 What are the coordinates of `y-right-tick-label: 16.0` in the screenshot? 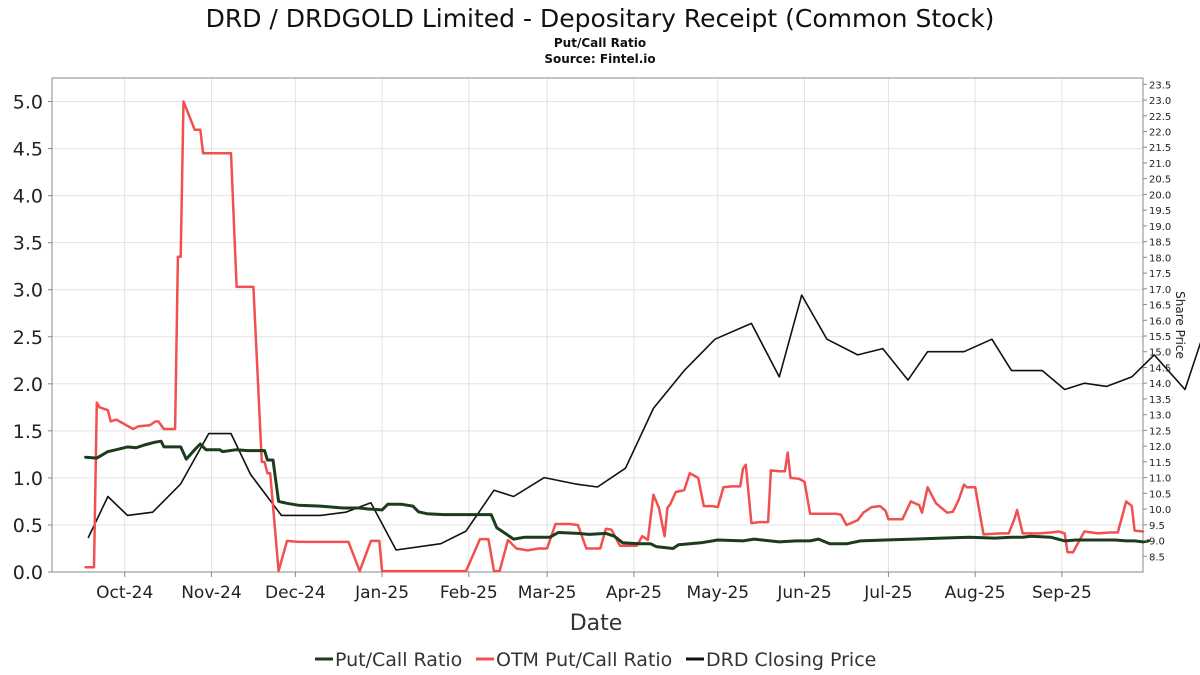 It's located at (1160, 321).